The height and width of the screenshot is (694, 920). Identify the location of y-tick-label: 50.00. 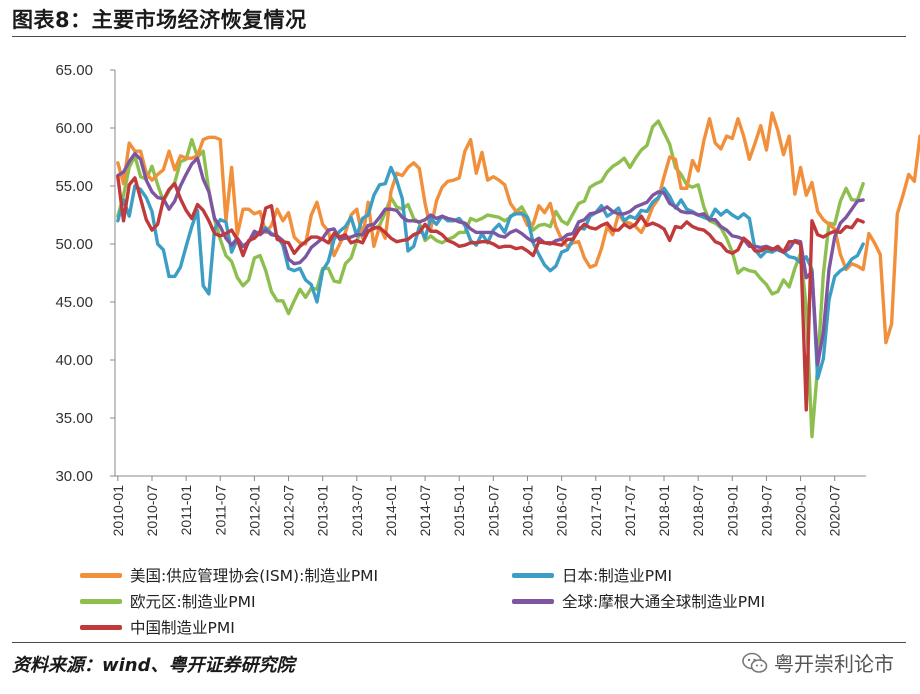
(74, 244).